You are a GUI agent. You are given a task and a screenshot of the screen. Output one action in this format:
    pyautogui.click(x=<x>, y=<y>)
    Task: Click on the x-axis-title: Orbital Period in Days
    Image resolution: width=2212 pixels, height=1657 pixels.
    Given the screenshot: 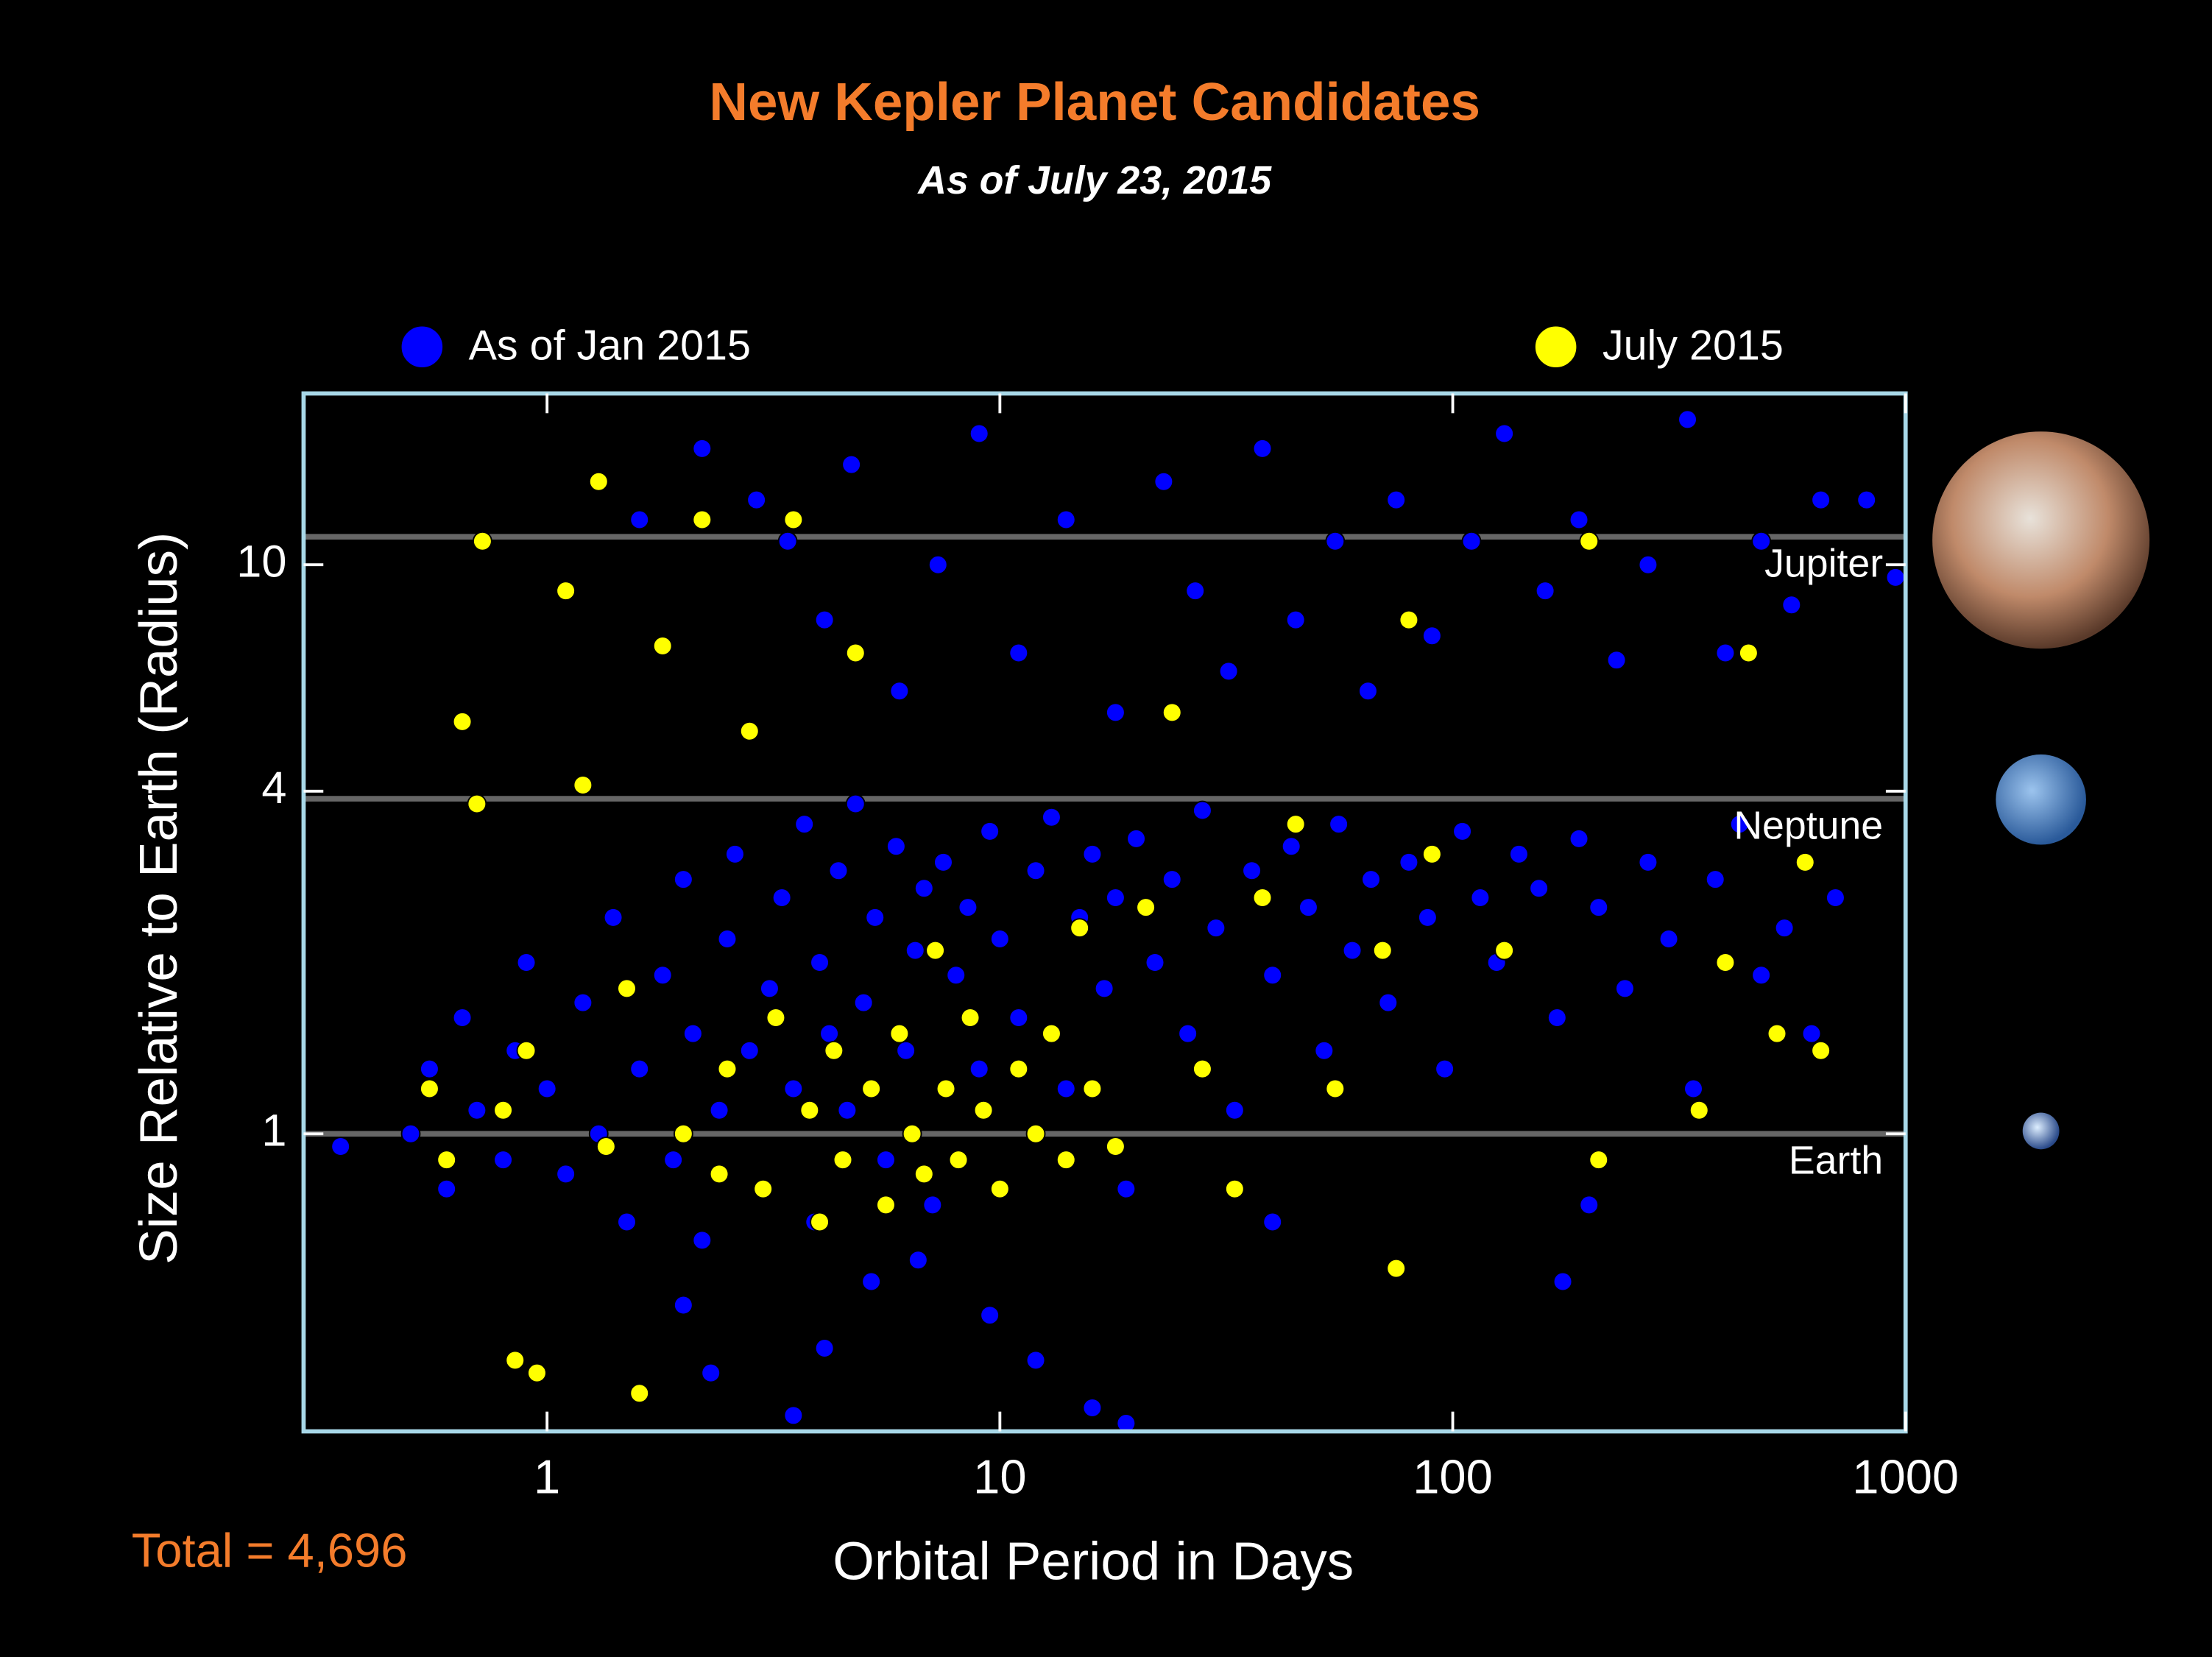 What is the action you would take?
    pyautogui.click(x=1093, y=1562)
    